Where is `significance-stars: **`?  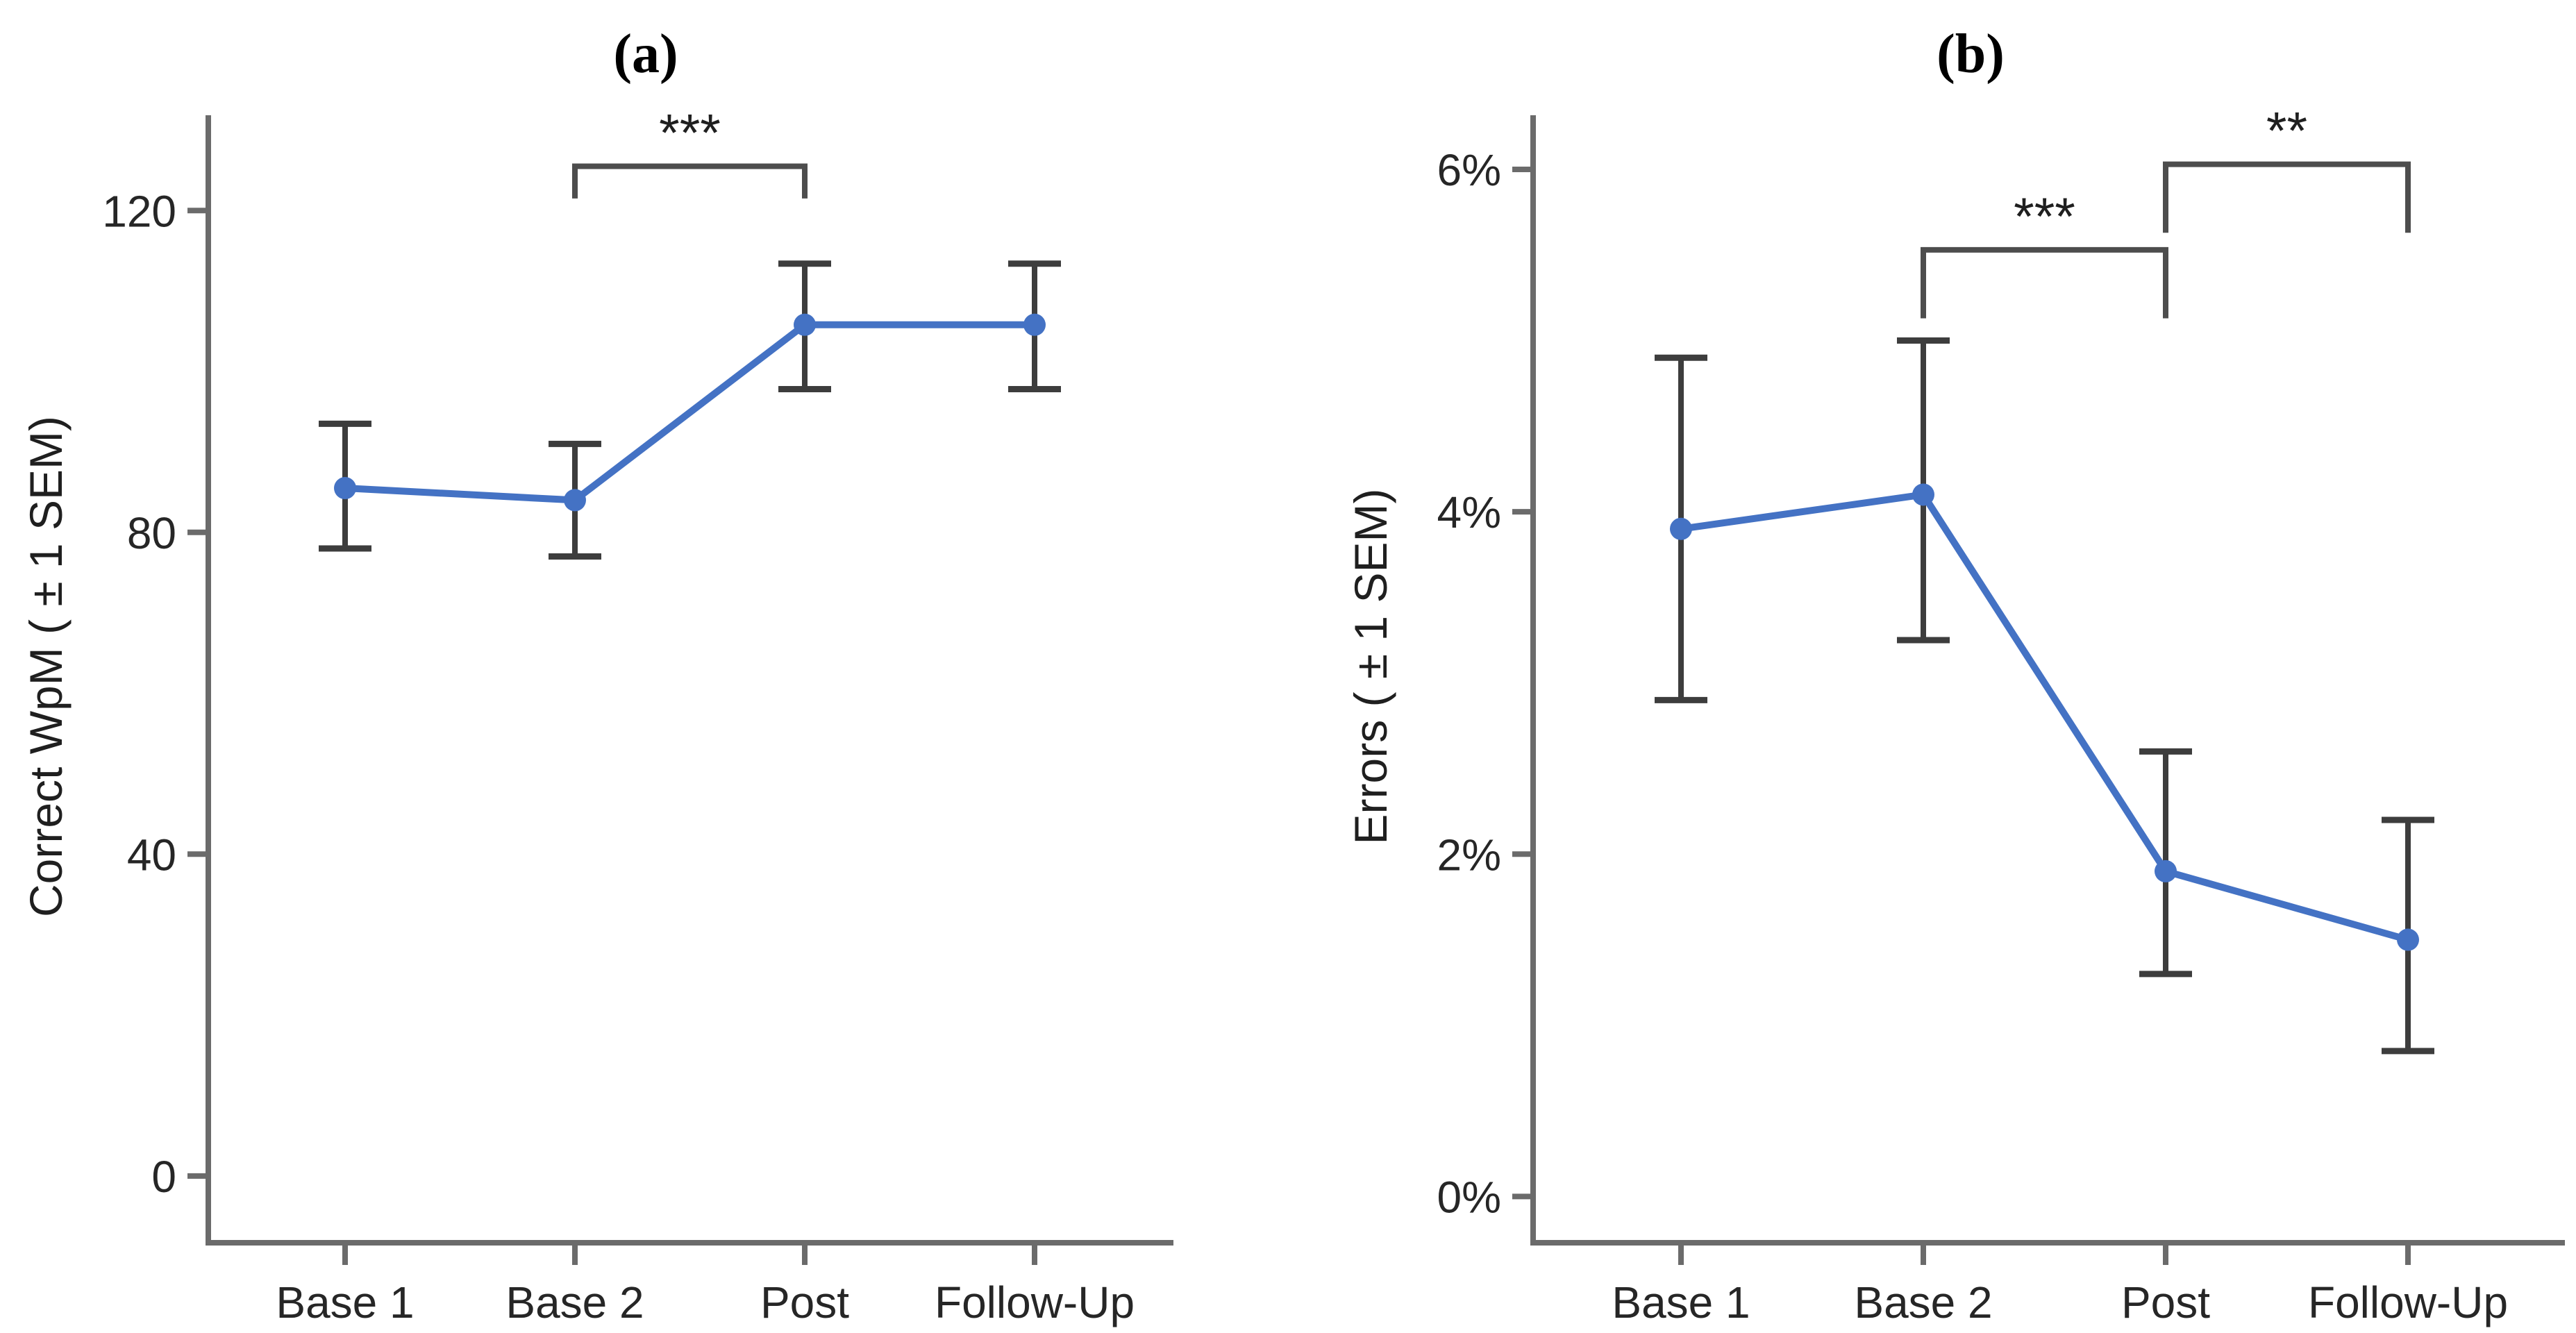
significance-stars: ** is located at coordinates (2286, 131).